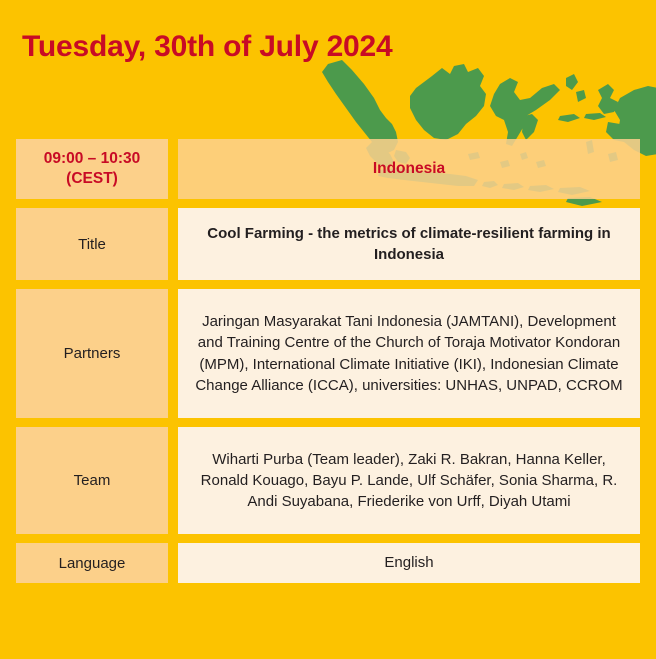 The image size is (656, 659). Describe the element at coordinates (92, 158) in the screenshot. I see `time-slot-range: 09:00 – 10:30` at that location.